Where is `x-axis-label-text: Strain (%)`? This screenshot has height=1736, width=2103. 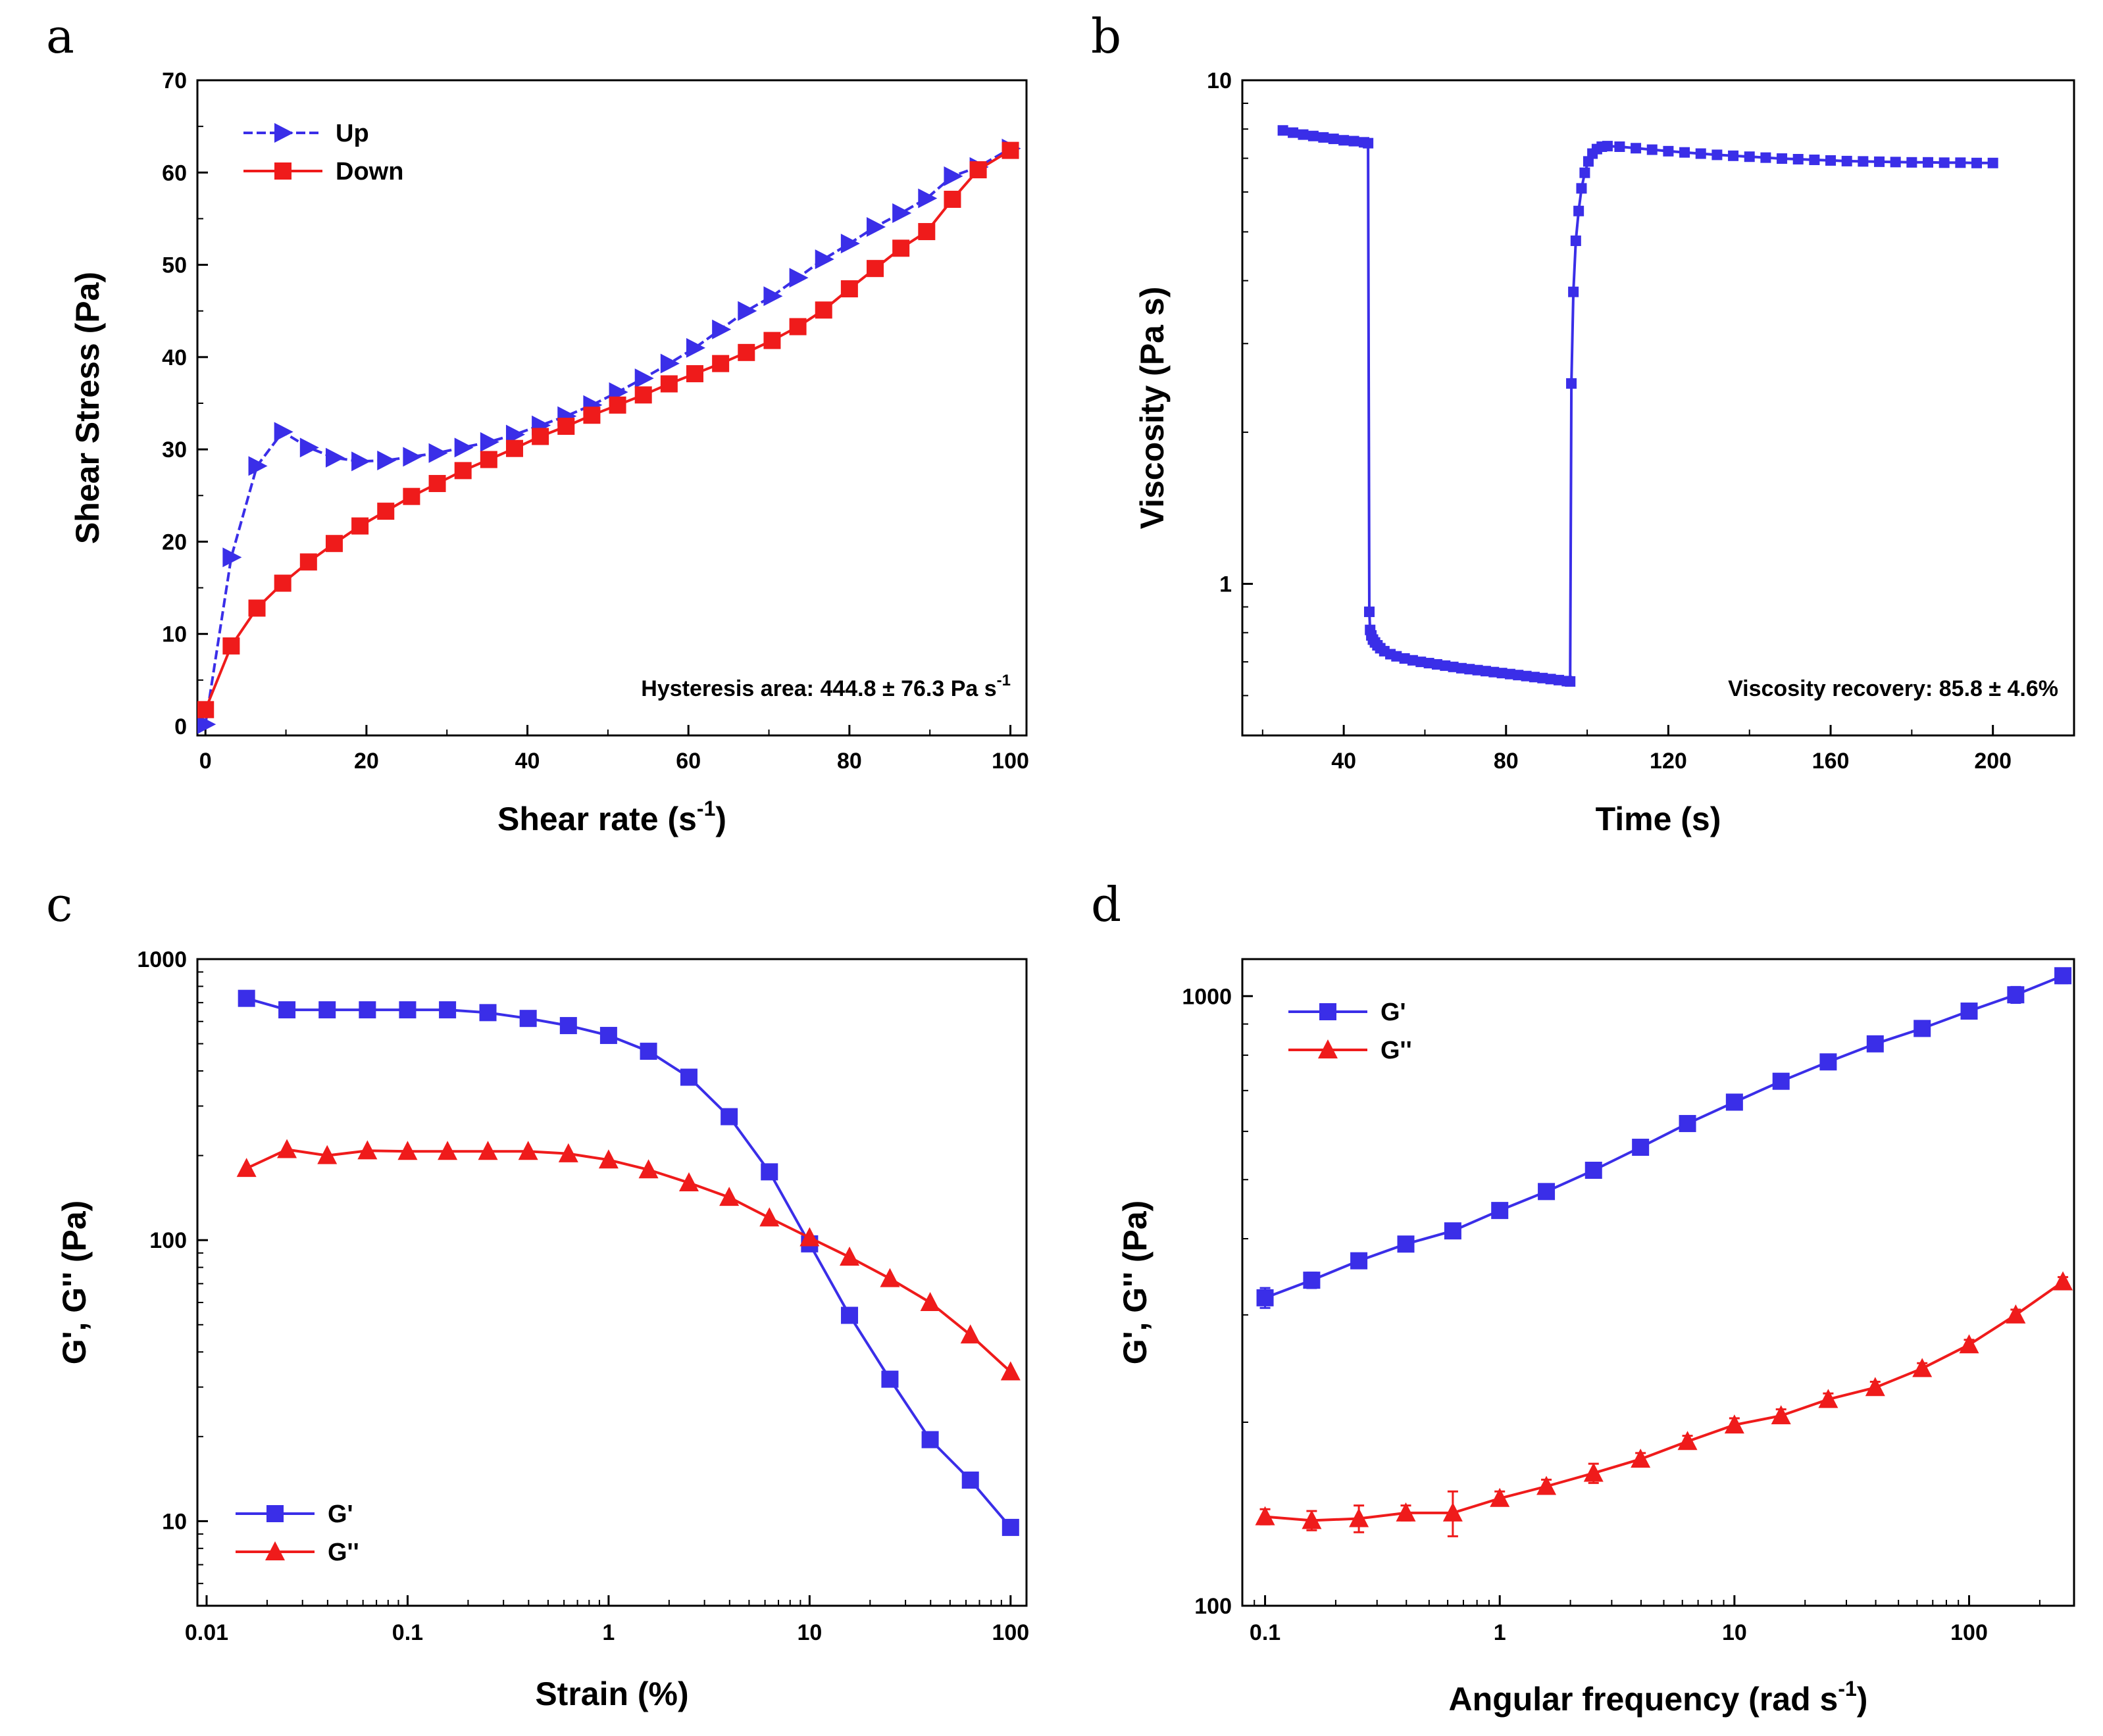 x-axis-label-text: Strain (%) is located at coordinates (611, 1694).